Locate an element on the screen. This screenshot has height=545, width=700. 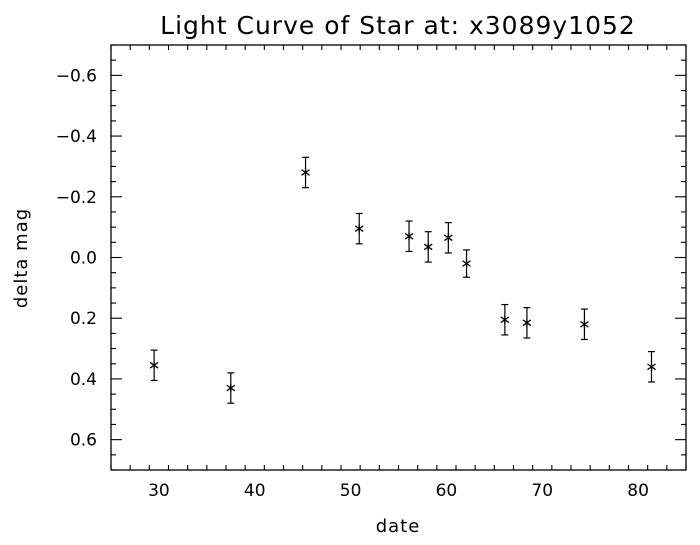
y-axis-label: delta mag is located at coordinates (21, 258).